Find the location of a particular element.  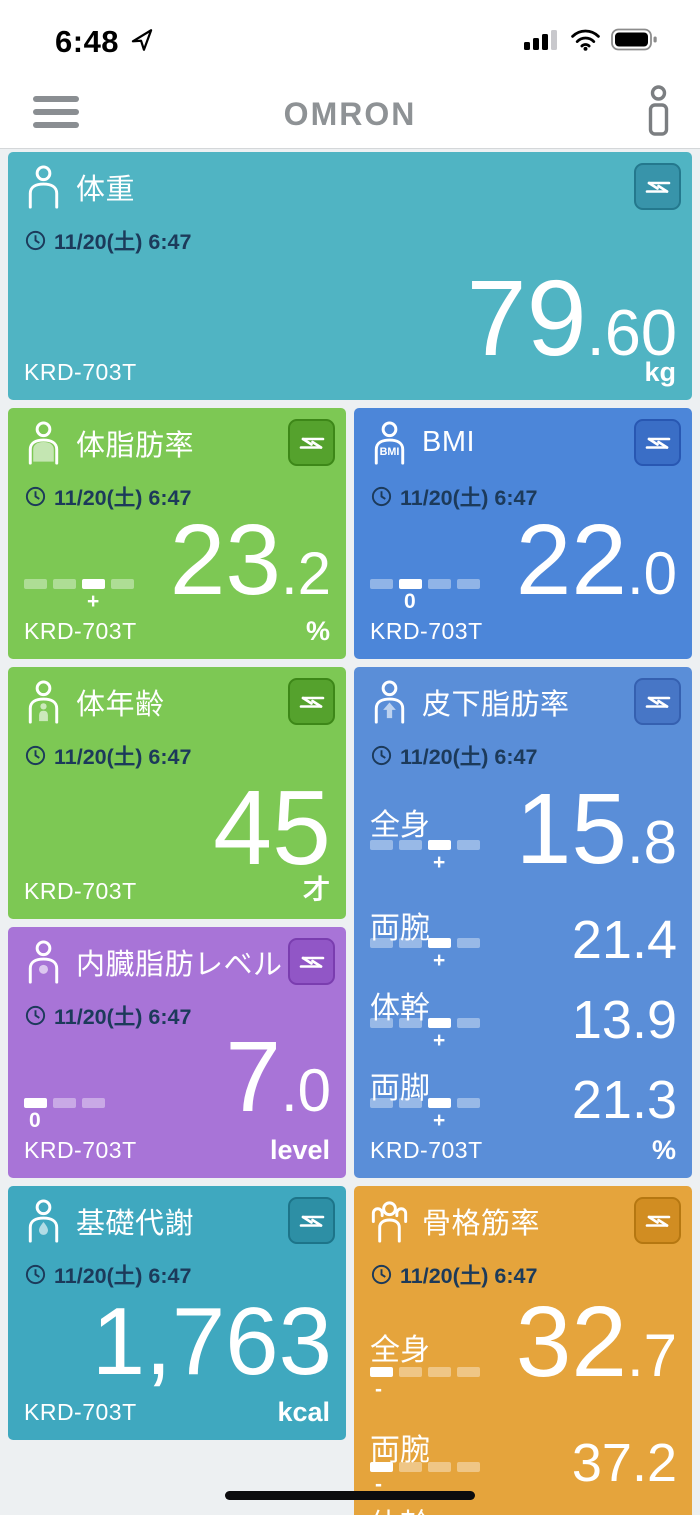

body-fat-value: 23.2 is located at coordinates (250, 560).